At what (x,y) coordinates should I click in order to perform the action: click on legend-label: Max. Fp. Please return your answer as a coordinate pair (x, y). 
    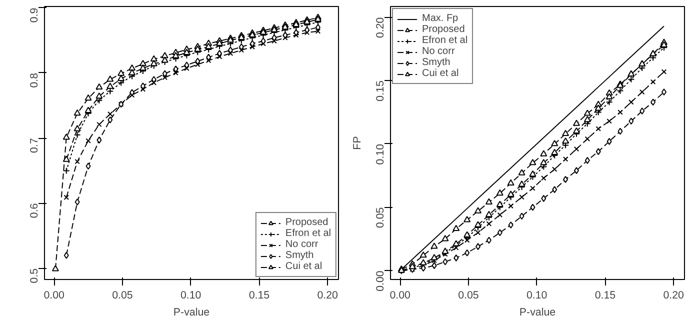
    Looking at the image, I should click on (440, 18).